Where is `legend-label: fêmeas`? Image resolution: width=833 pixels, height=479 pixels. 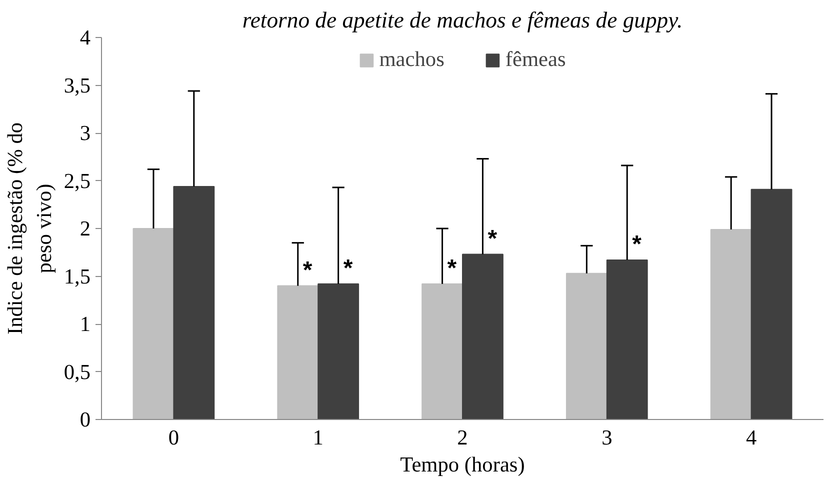
legend-label: fêmeas is located at coordinates (535, 59).